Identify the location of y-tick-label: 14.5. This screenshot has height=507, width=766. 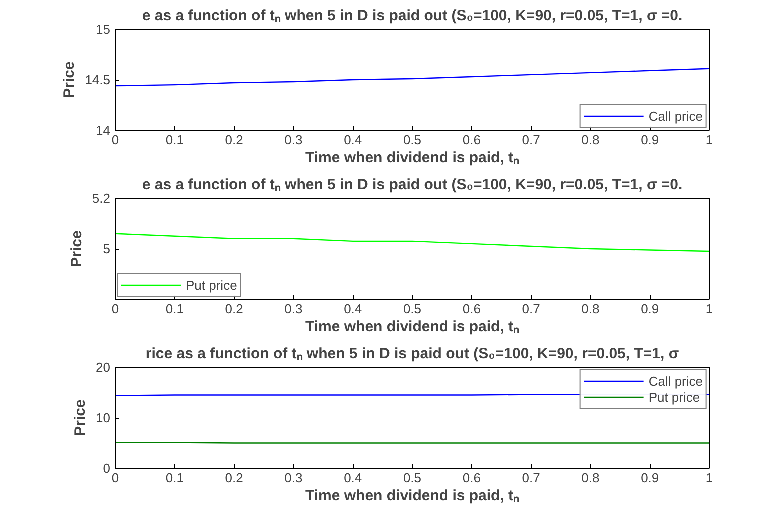
(98, 80).